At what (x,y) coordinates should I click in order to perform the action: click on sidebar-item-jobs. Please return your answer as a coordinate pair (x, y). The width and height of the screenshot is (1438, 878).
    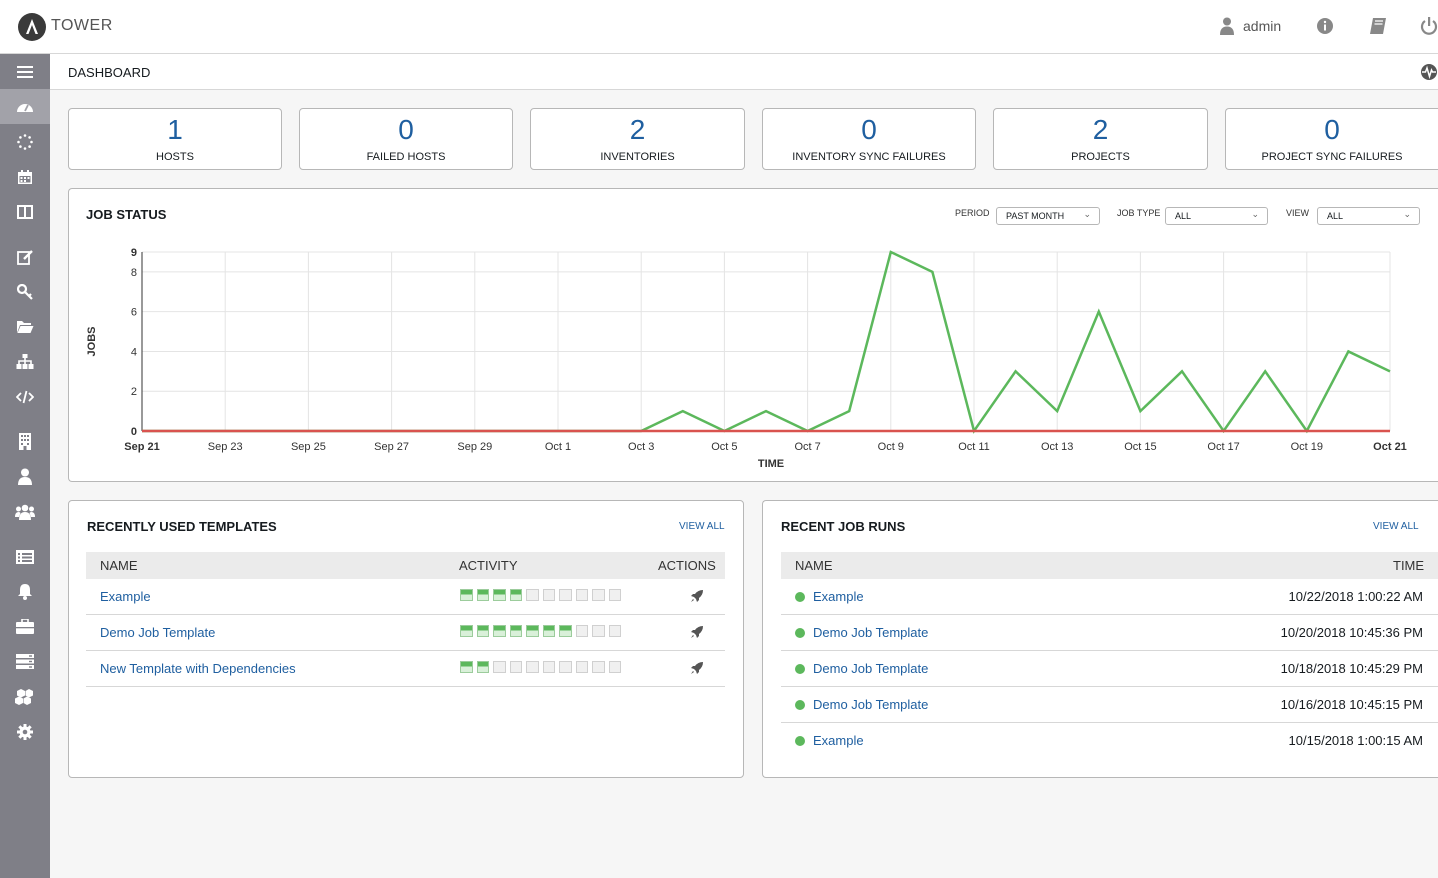
    Looking at the image, I should click on (25, 141).